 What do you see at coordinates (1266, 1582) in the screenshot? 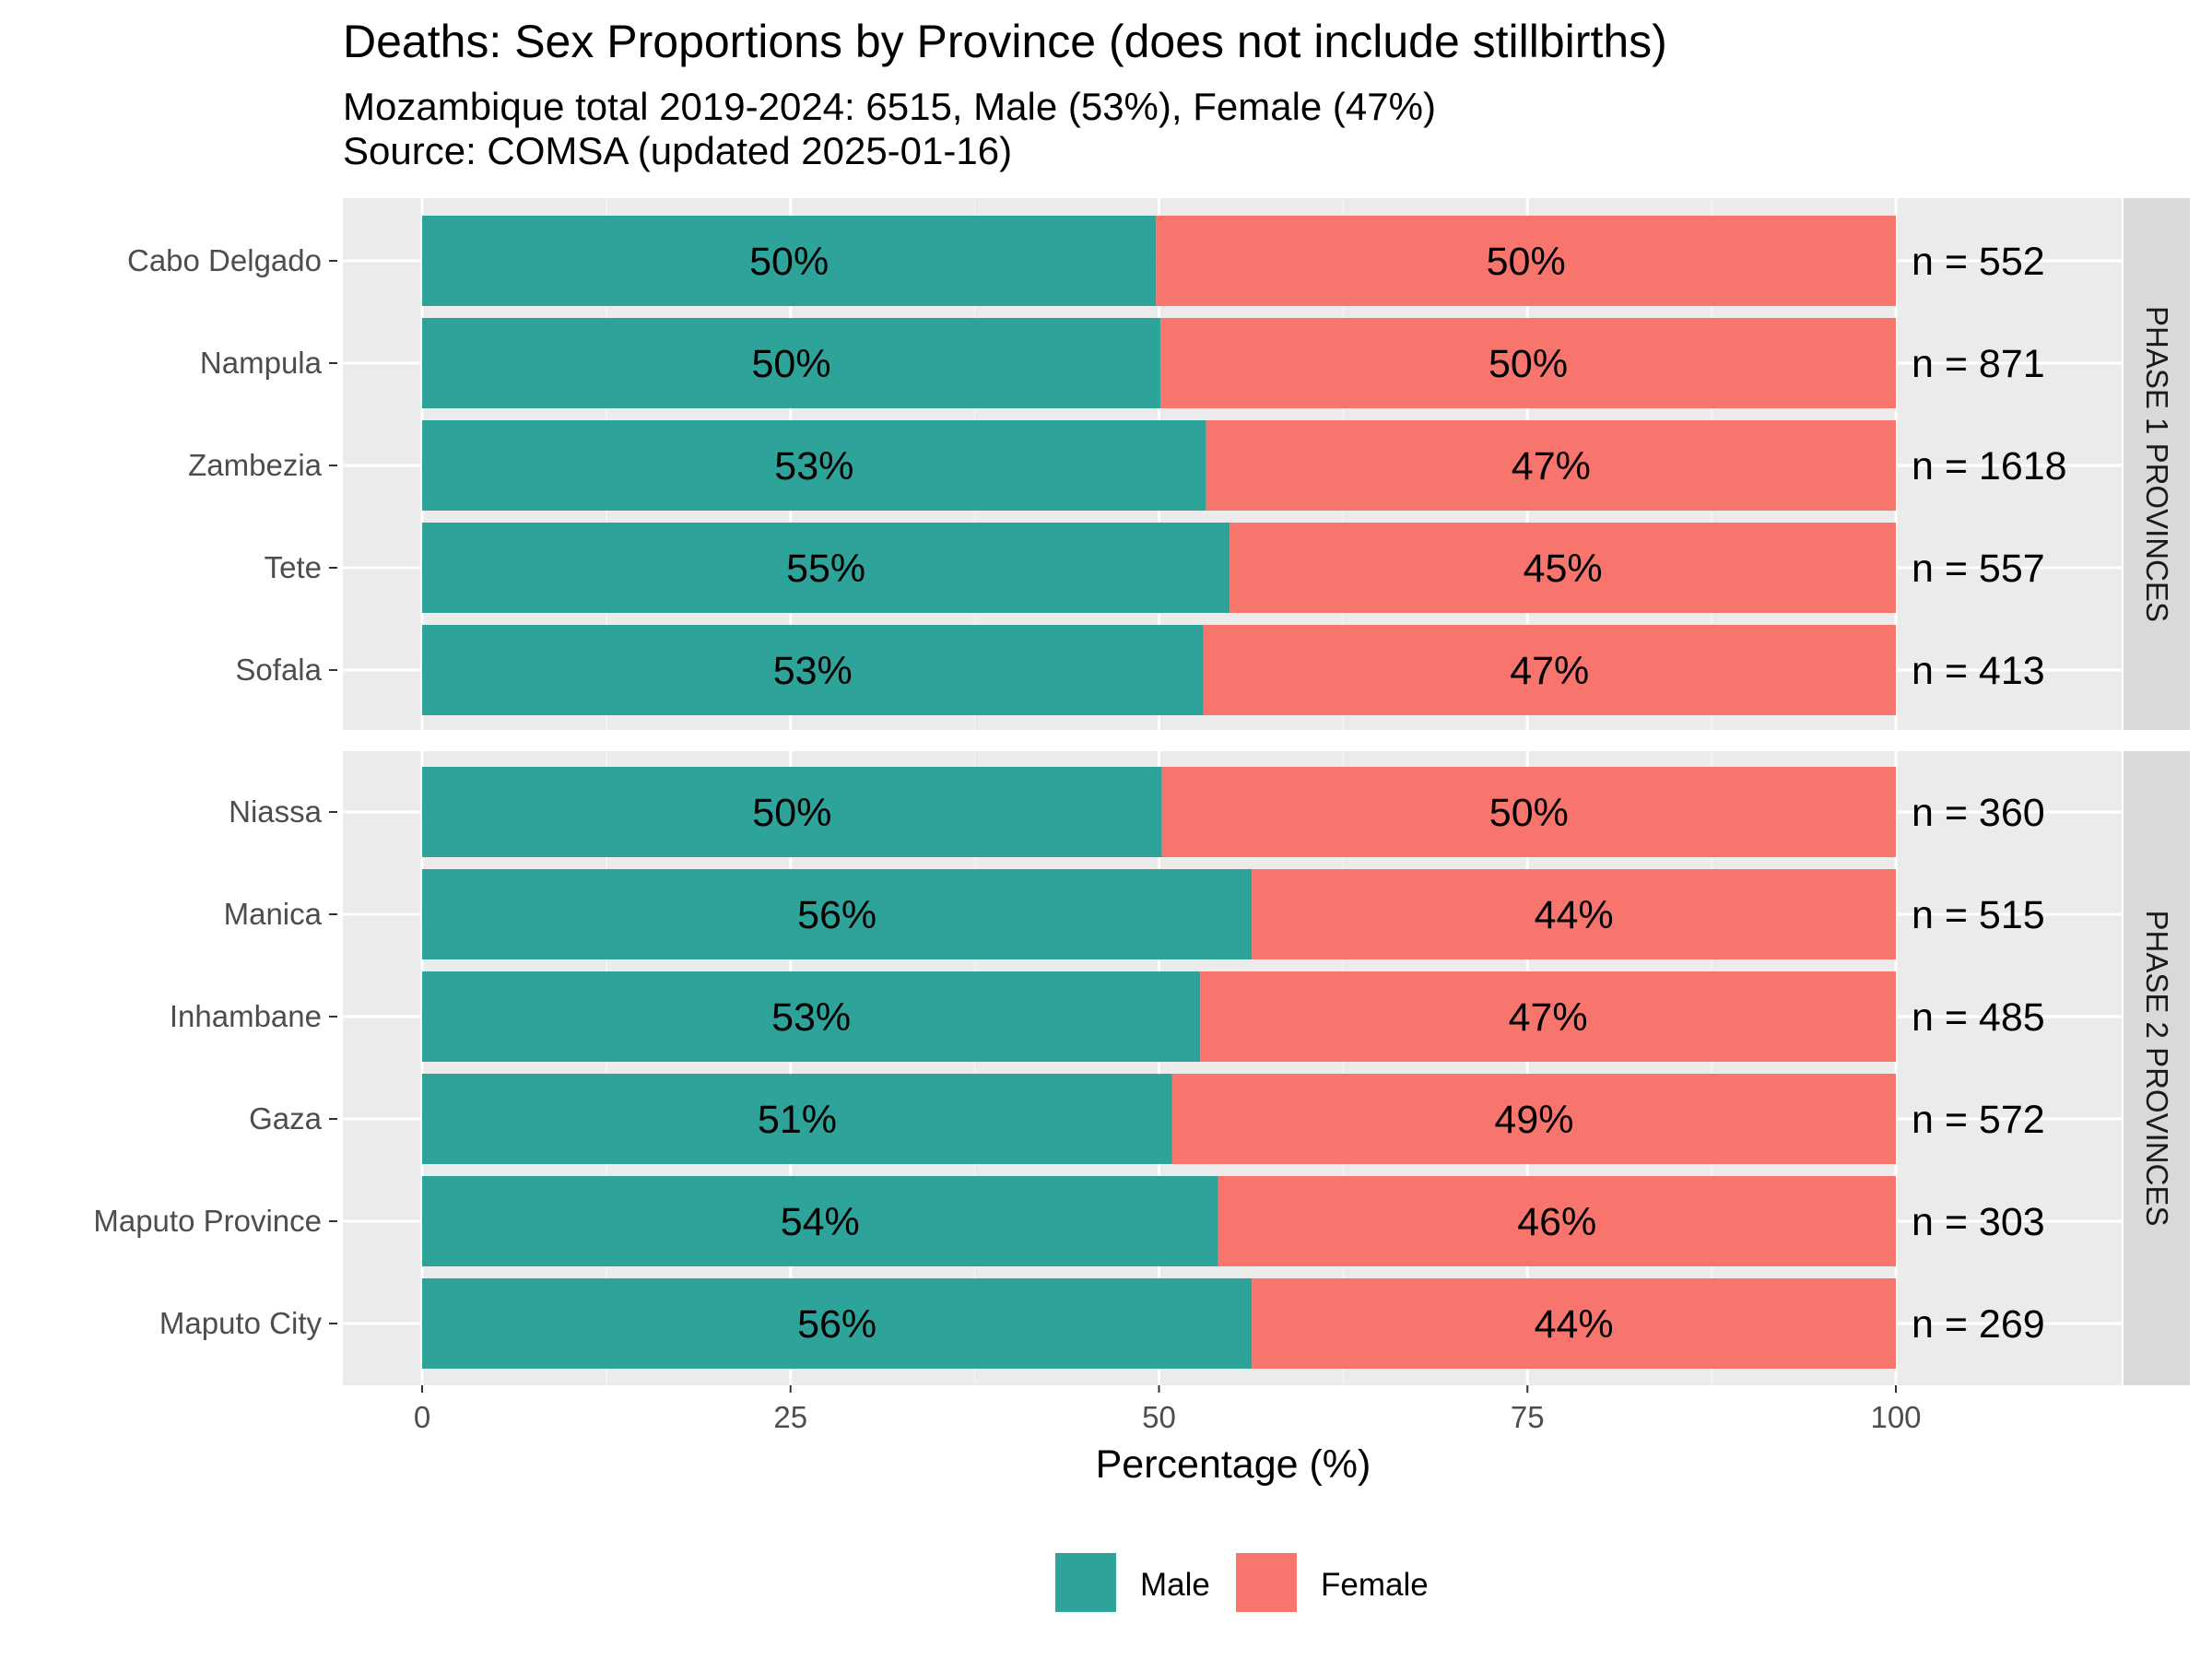
I see `legend-swatch-female` at bounding box center [1266, 1582].